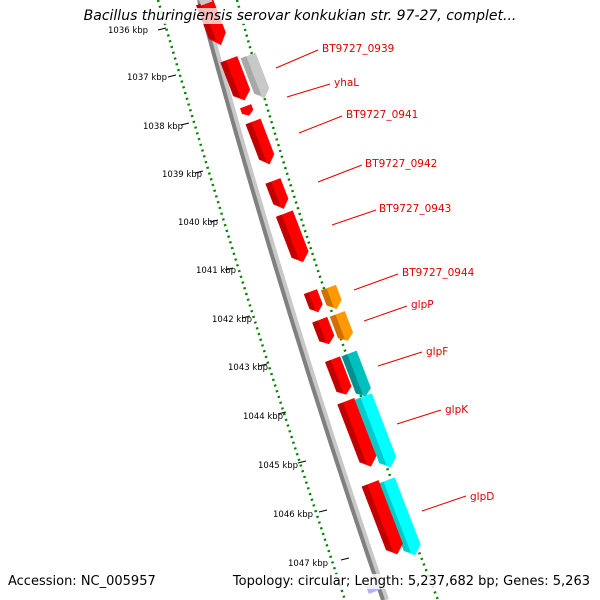 This screenshot has width=600, height=600. Describe the element at coordinates (247, 111) in the screenshot. I see `gene-small` at that location.